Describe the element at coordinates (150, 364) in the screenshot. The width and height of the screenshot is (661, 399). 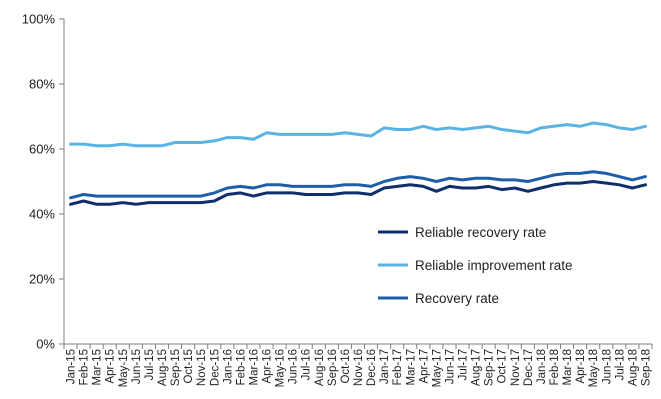
I see `x-tick-label: Jul-15` at that location.